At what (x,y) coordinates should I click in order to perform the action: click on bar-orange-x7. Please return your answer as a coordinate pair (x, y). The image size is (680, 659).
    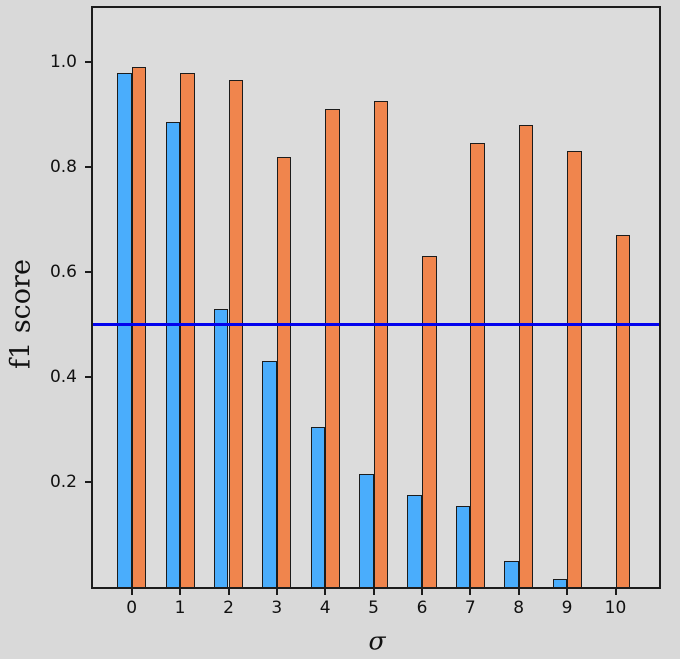
    Looking at the image, I should click on (477, 365).